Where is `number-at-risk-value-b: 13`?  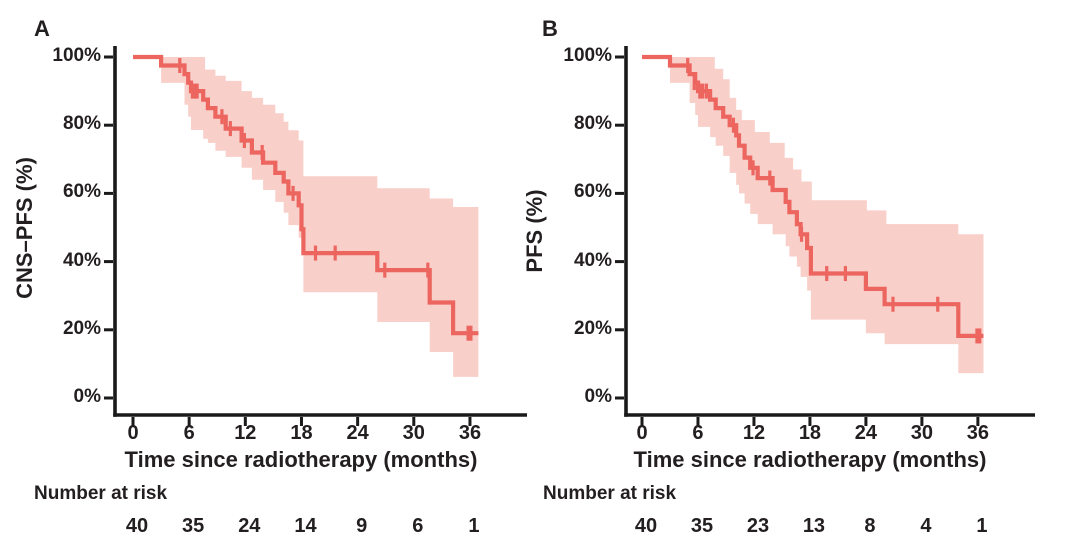 number-at-risk-value-b: 13 is located at coordinates (814, 526).